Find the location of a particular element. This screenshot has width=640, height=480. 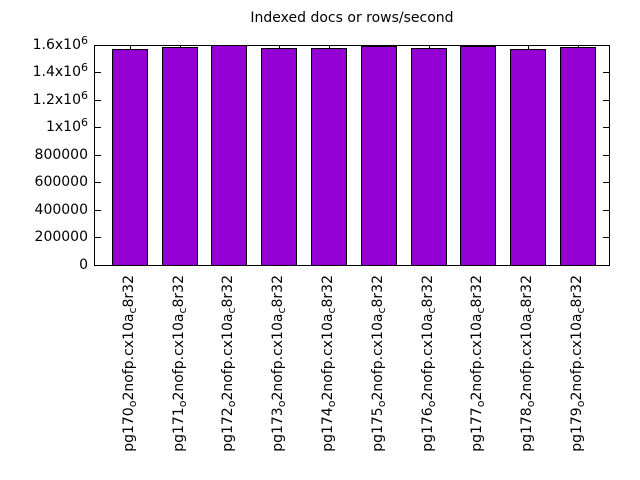

y-tick-label: 800000 is located at coordinates (61, 155).